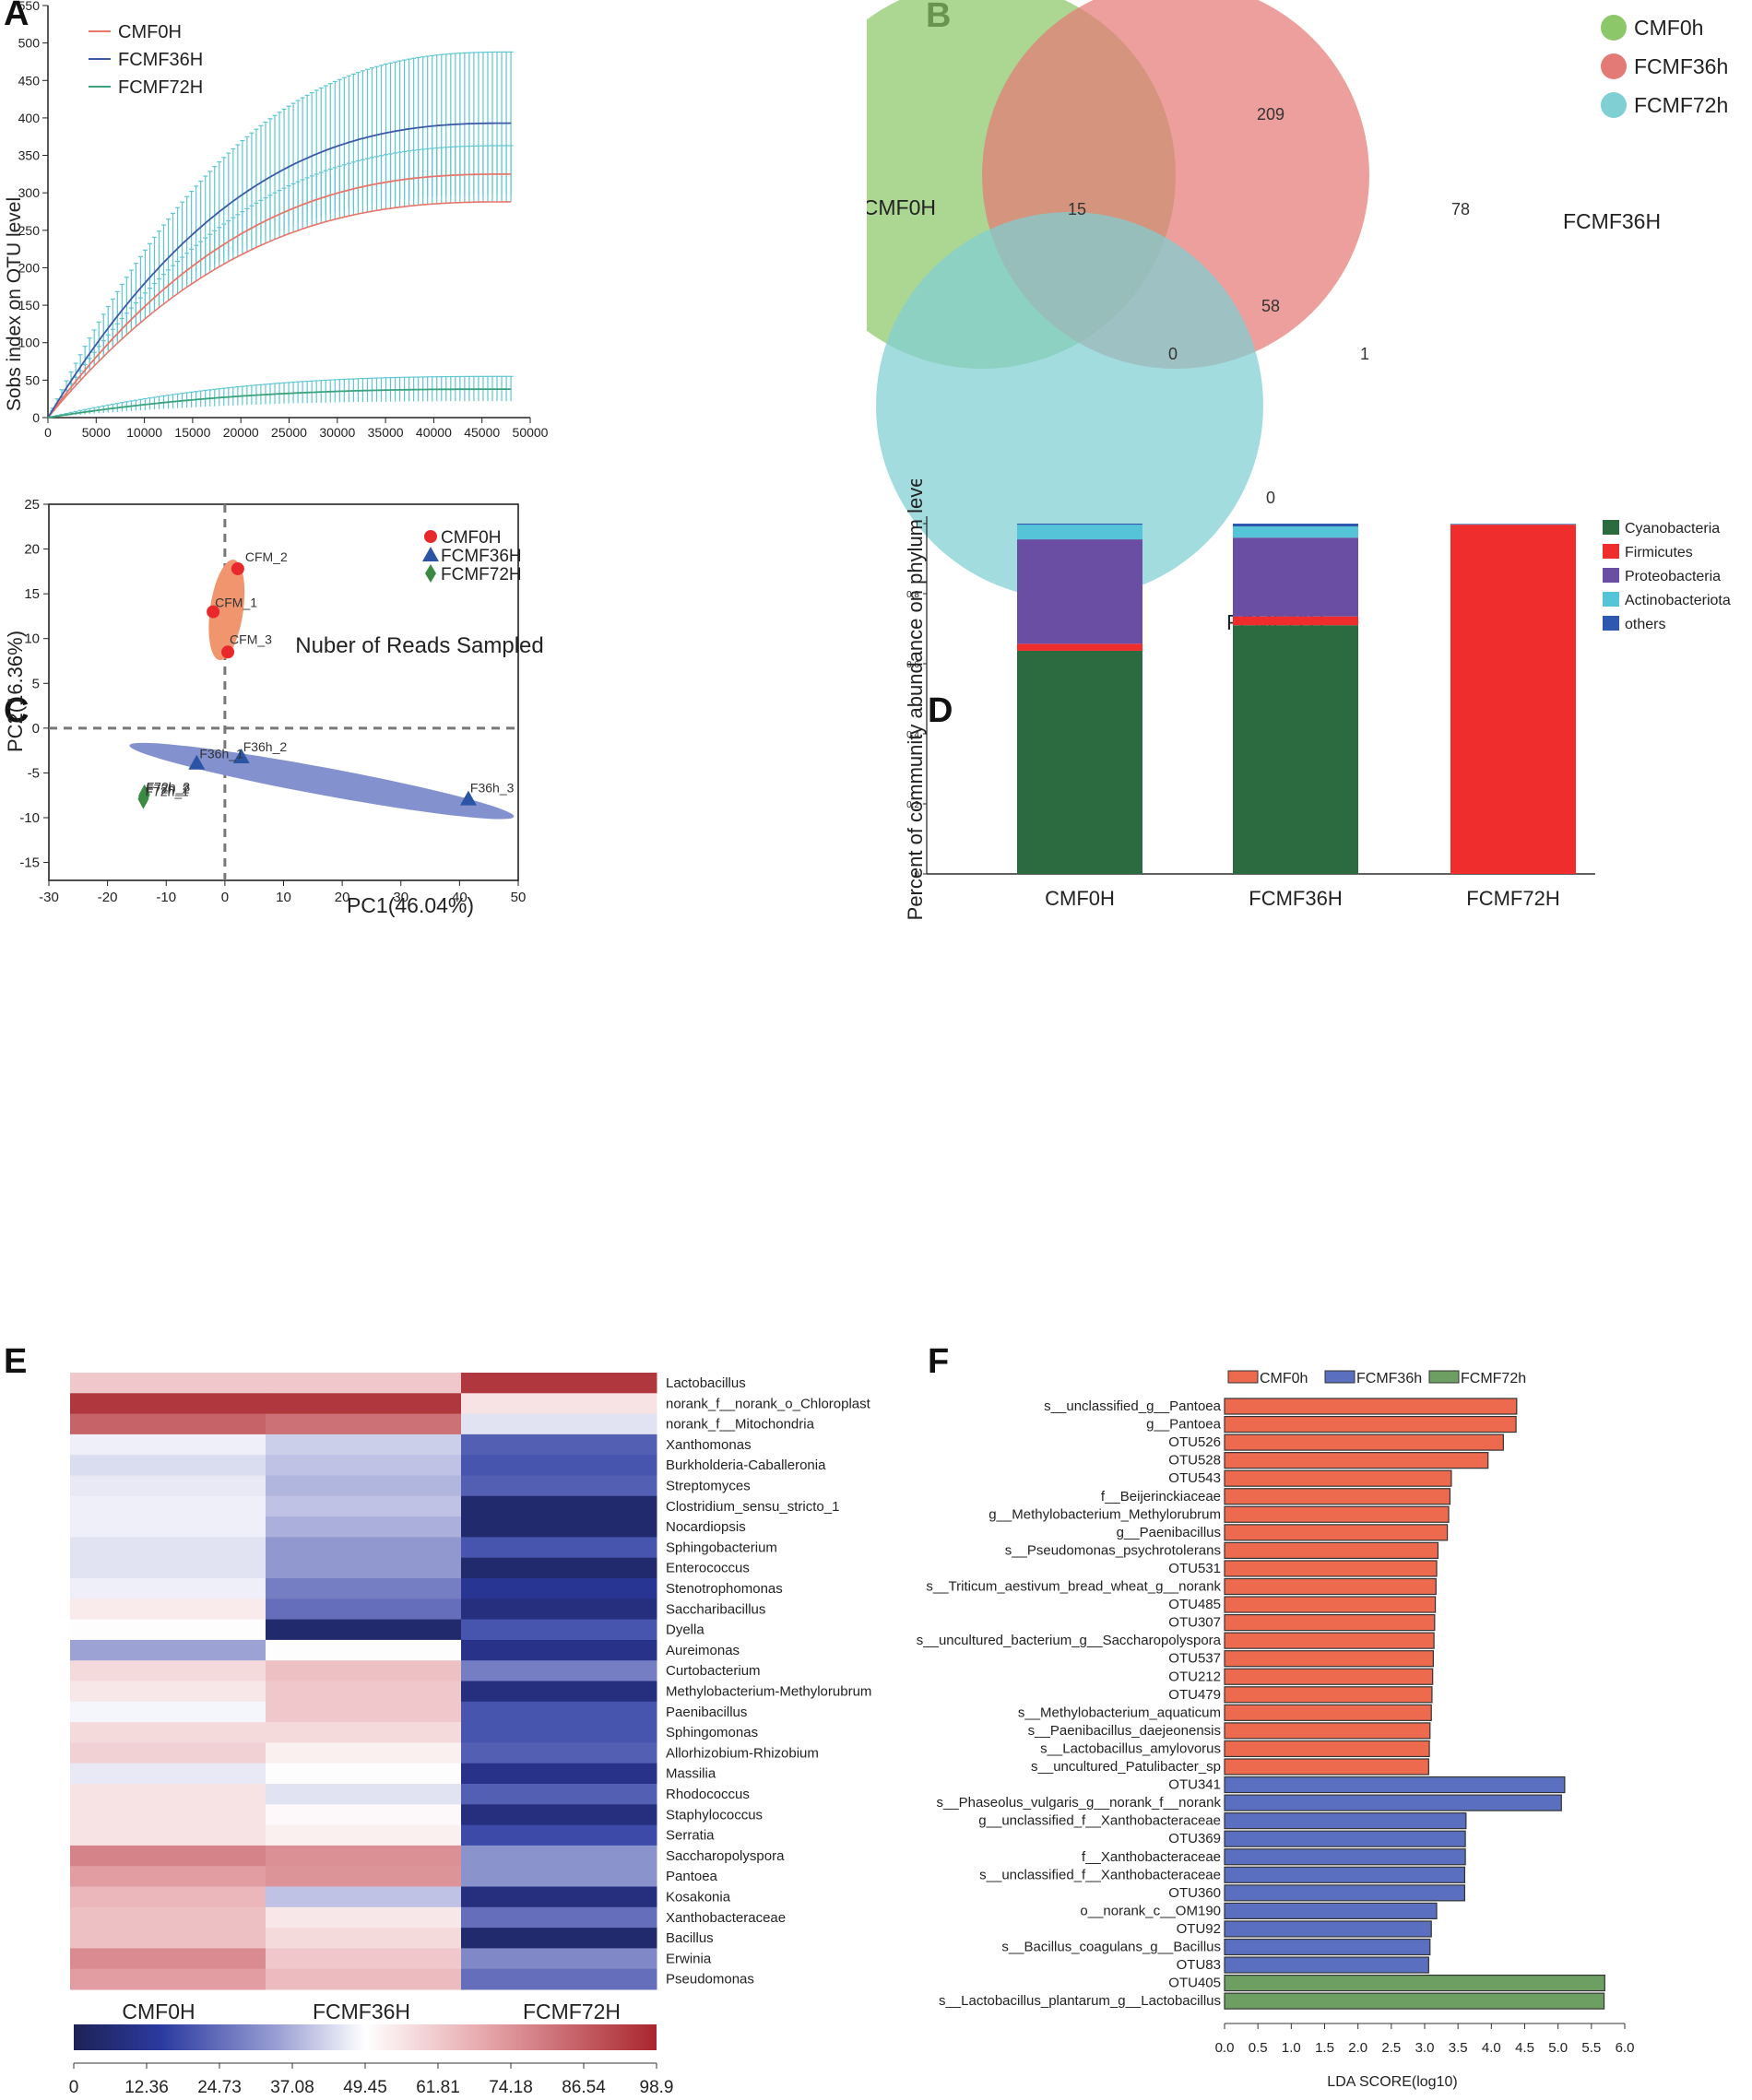  I want to click on x-tick-label: 20000, so click(241, 432).